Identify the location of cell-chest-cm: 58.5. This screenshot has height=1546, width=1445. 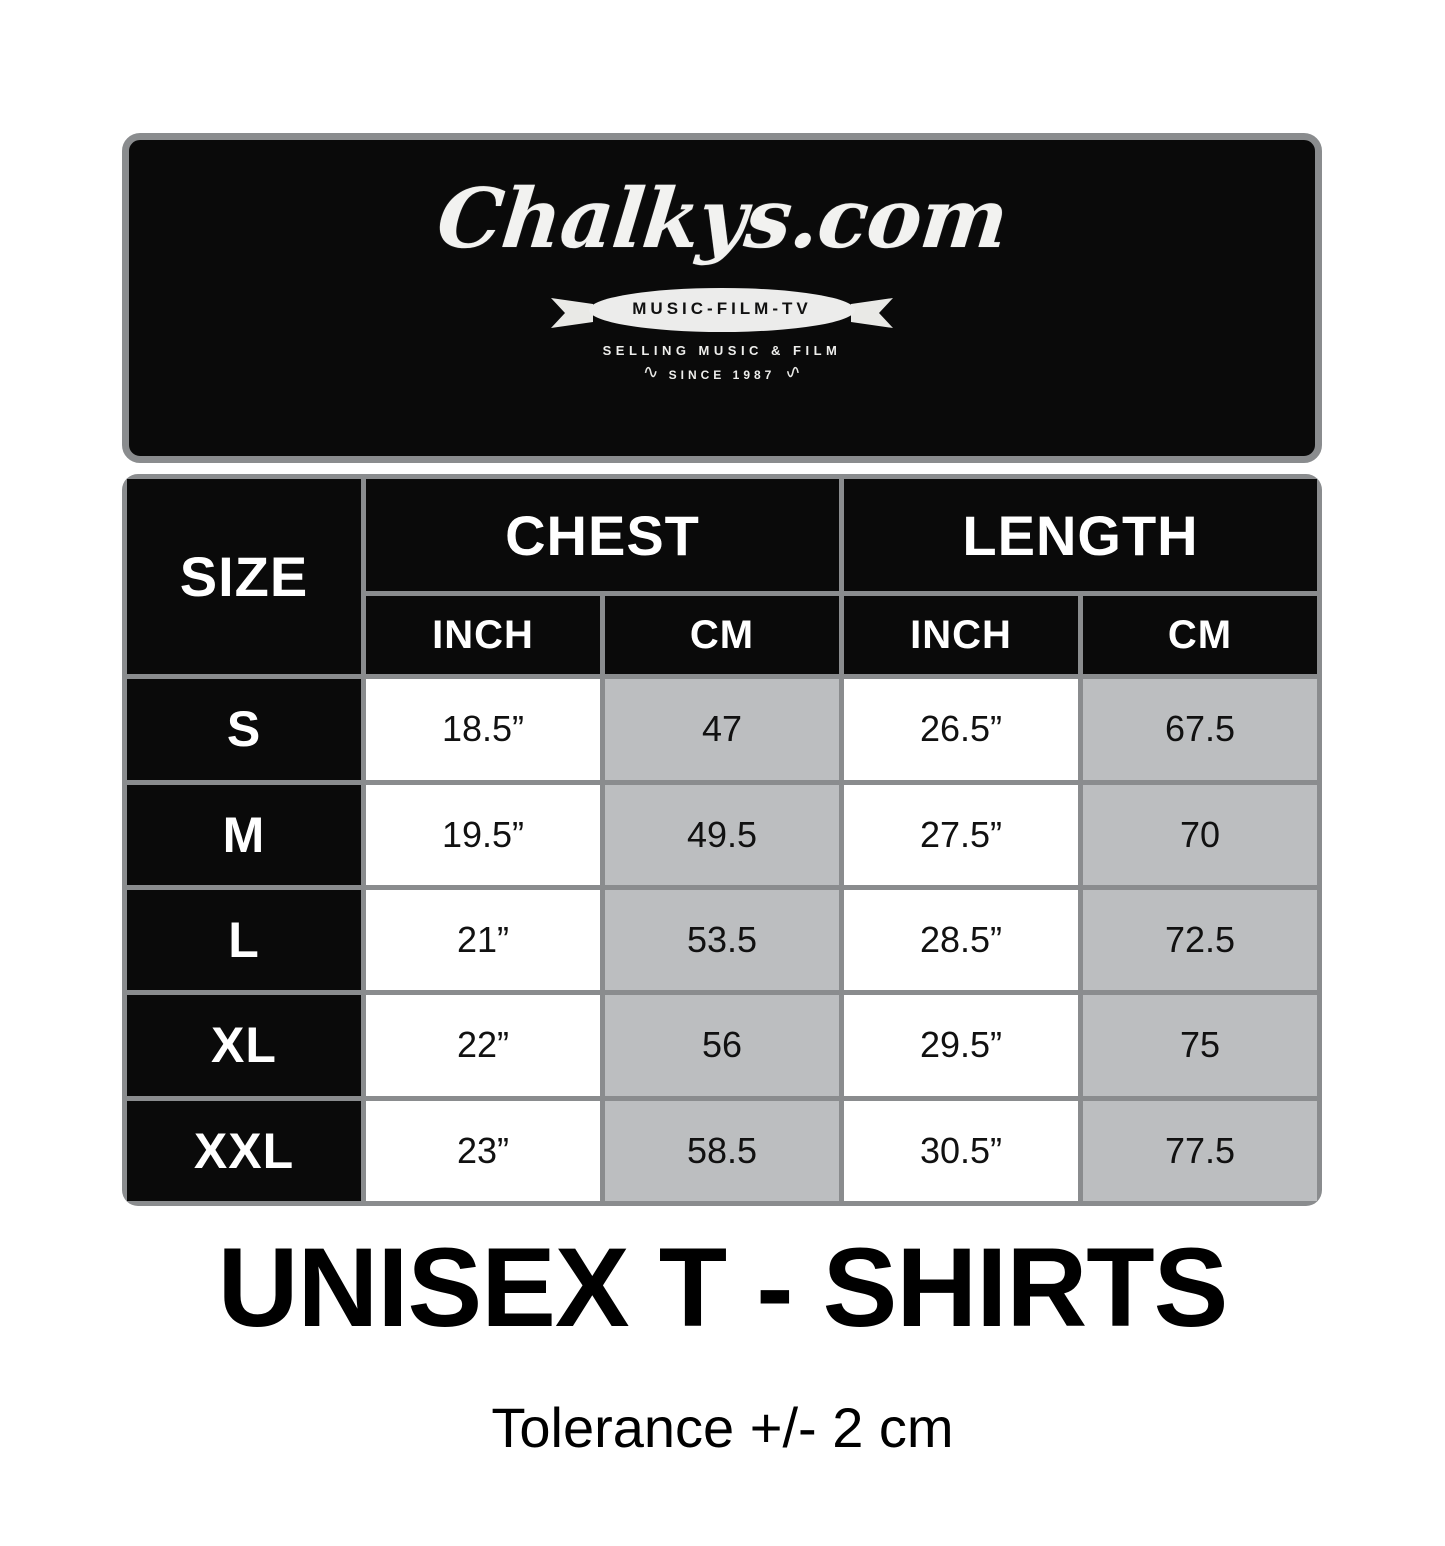
(722, 1150).